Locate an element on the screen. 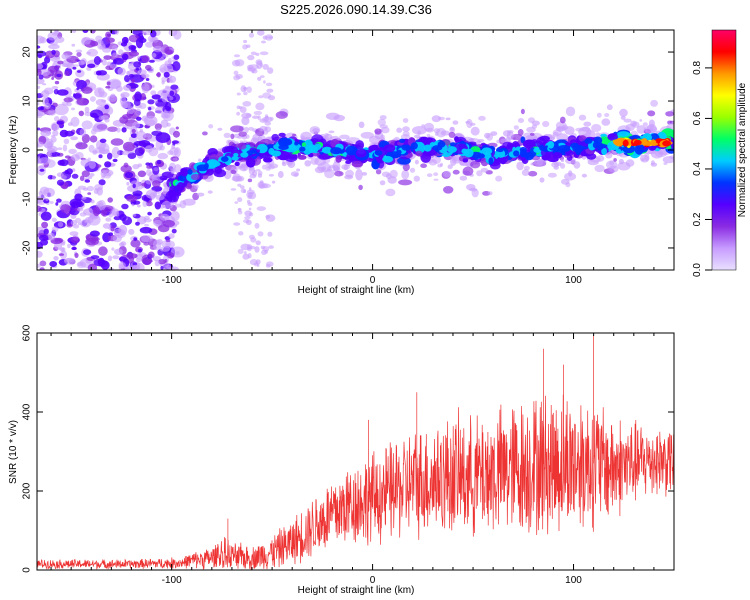 The height and width of the screenshot is (600, 750). spectrogram-y-label: Frequency (Hz) is located at coordinates (13, 150).